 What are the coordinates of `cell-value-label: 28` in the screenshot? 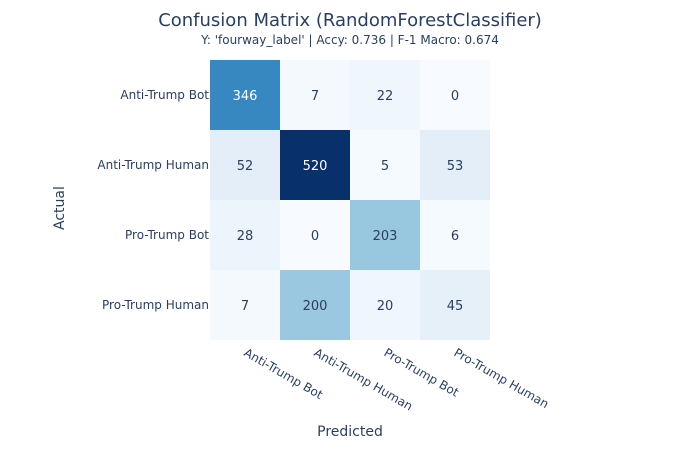 It's located at (245, 236).